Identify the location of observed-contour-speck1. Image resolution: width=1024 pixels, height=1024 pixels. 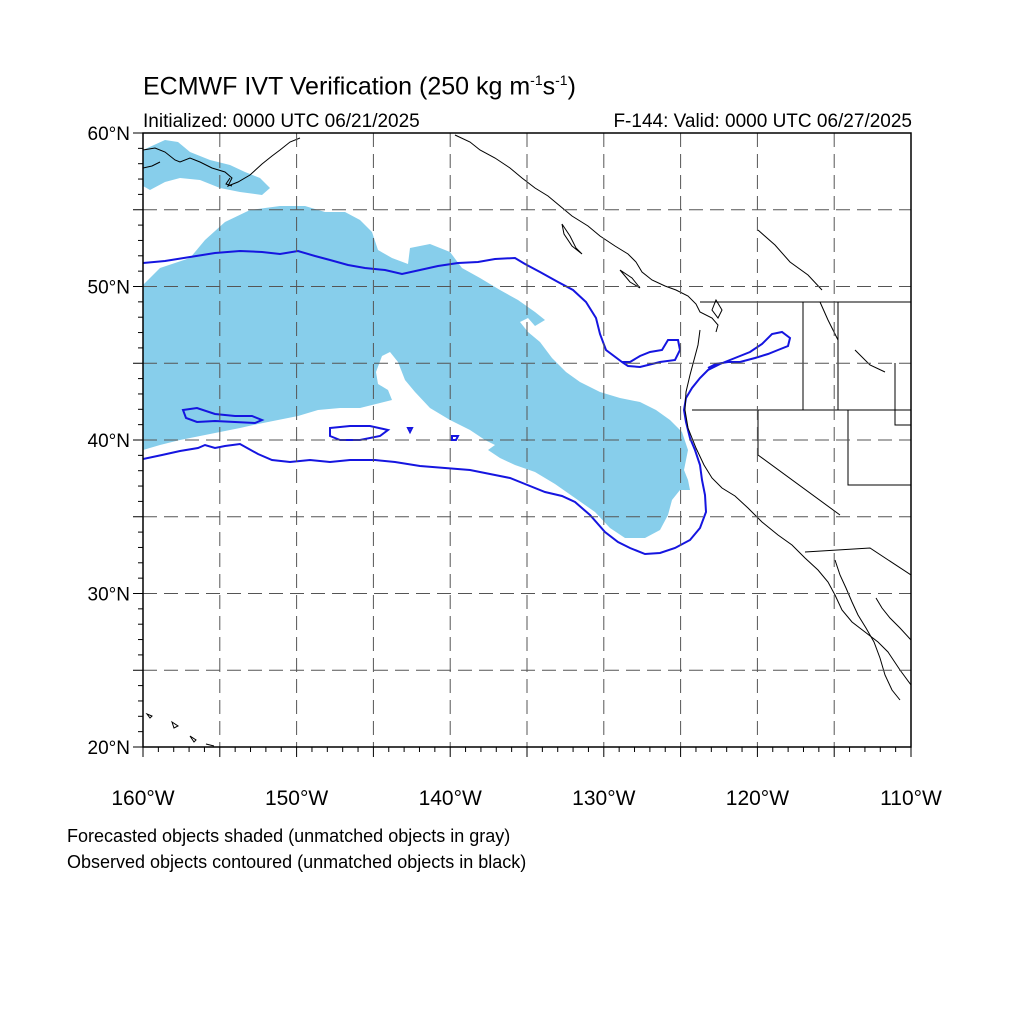
(410, 431).